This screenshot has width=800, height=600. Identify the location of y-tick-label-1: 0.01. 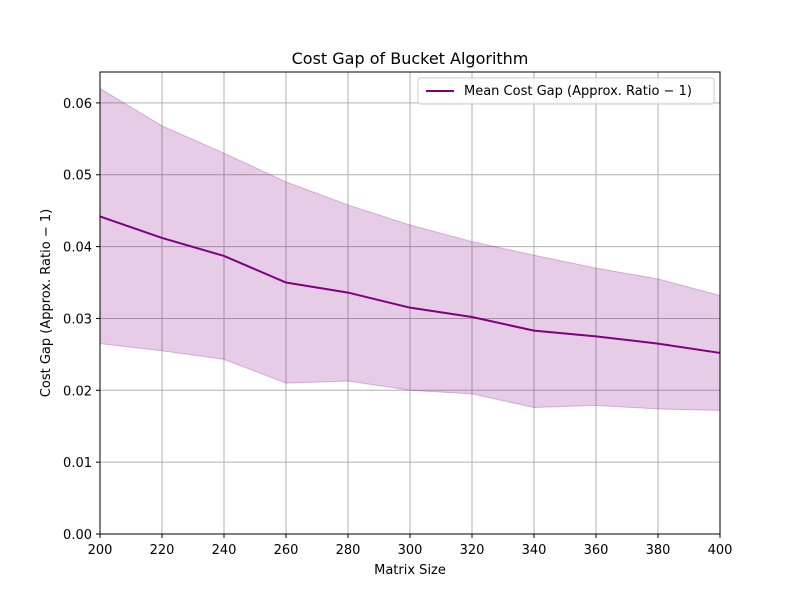
(77, 463).